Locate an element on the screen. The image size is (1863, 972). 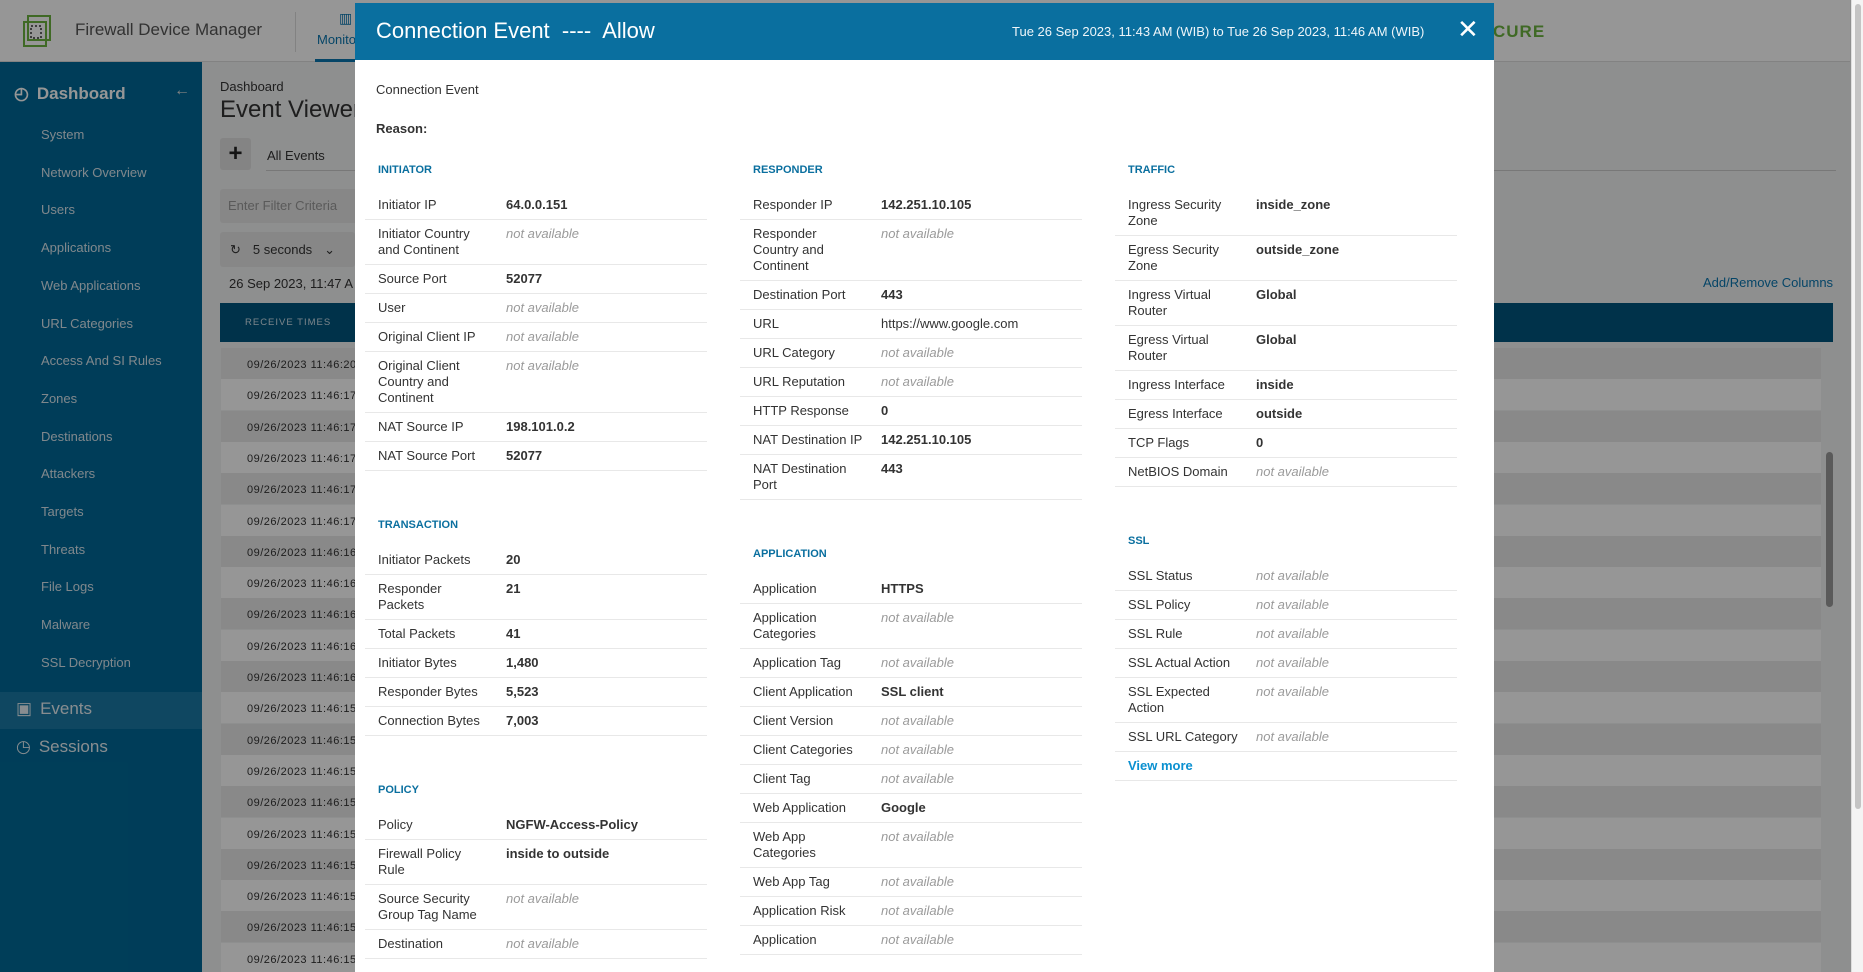
detail-row: Client Version not available is located at coordinates (911, 721).